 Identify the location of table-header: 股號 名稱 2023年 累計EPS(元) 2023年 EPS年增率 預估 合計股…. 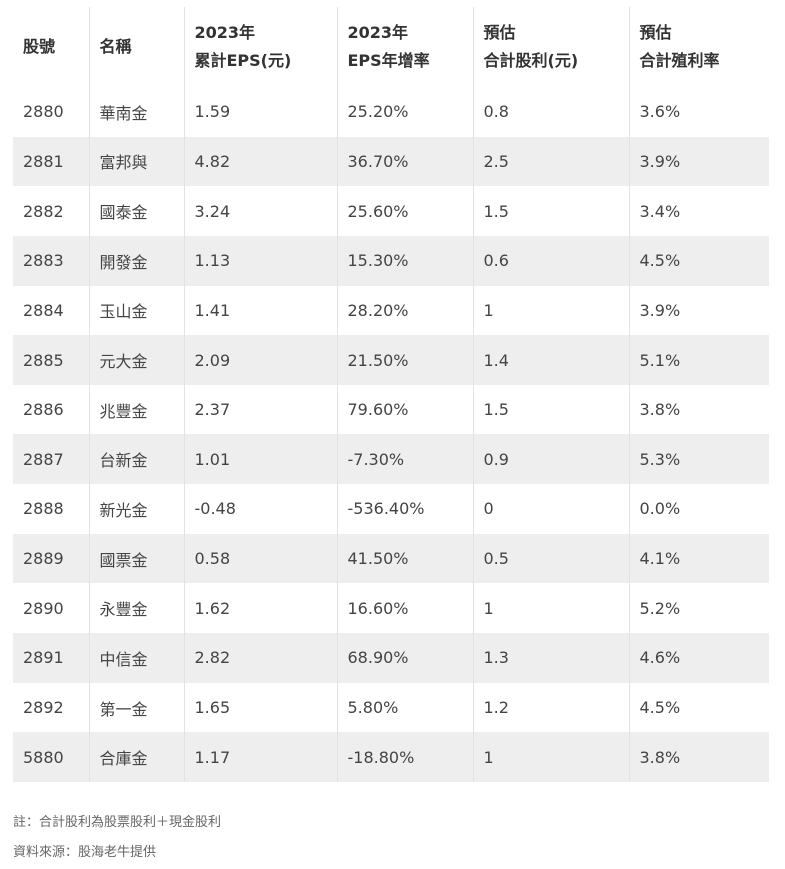
(391, 47).